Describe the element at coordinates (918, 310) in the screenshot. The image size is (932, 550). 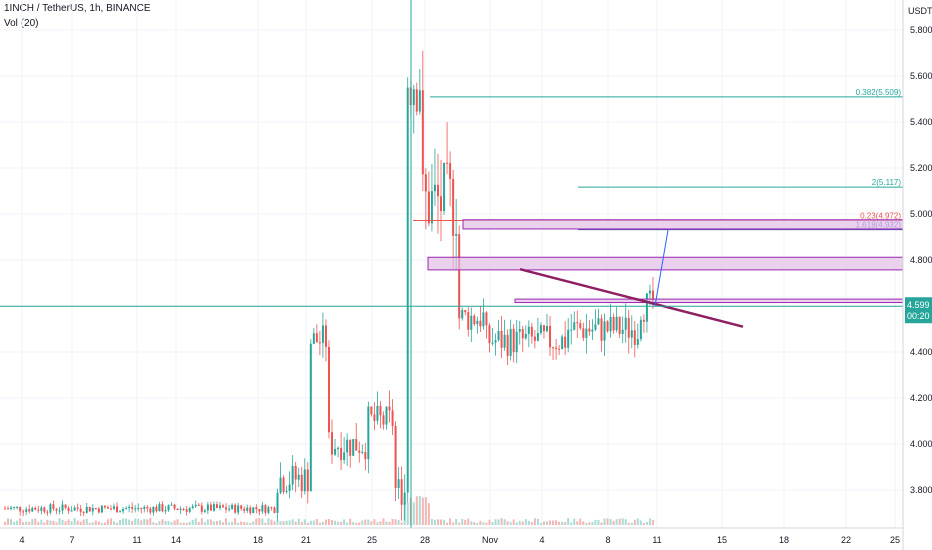
I see `last-price-badge` at that location.